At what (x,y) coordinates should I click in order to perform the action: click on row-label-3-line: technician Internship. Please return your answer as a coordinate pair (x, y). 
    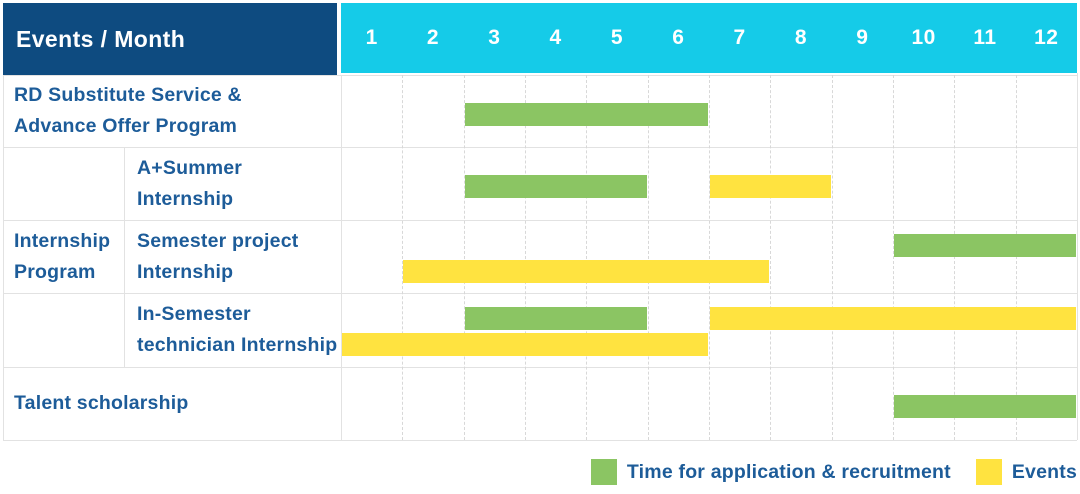
    Looking at the image, I should click on (237, 345).